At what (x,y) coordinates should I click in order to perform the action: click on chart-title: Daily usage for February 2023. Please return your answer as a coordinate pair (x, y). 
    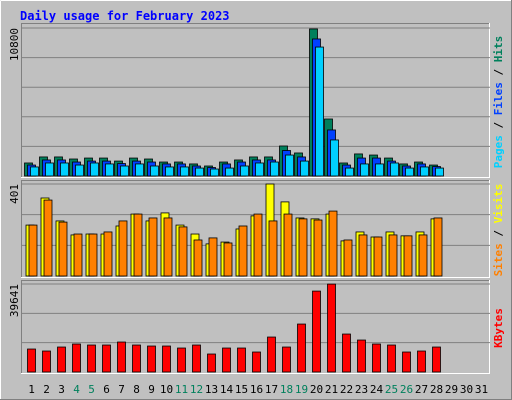
    Looking at the image, I should click on (125, 16).